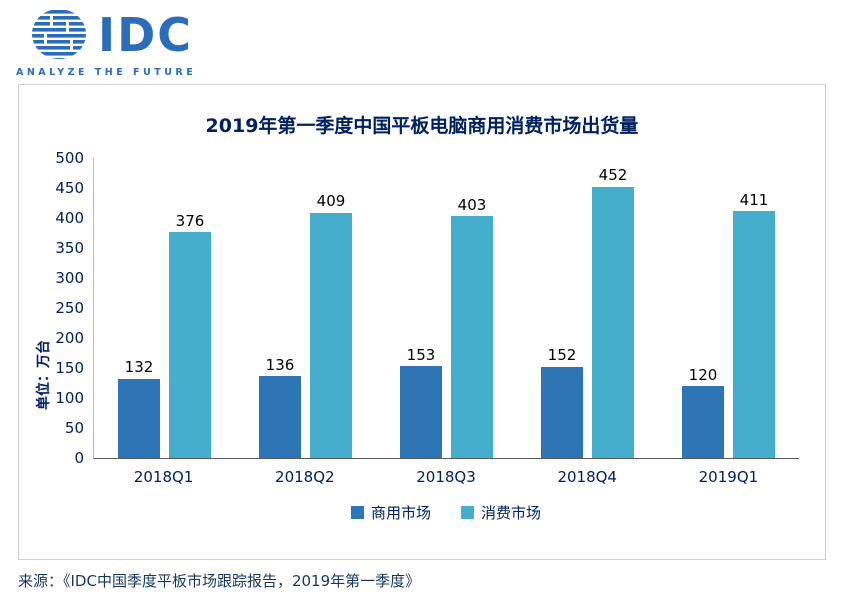 This screenshot has width=846, height=604. I want to click on bar-wrap: 409, so click(331, 308).